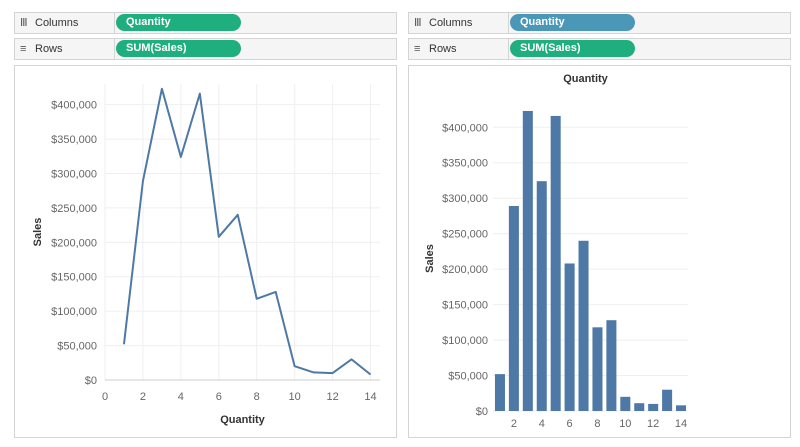 This screenshot has width=800, height=447. Describe the element at coordinates (585, 79) in the screenshot. I see `chart-title: Quantity` at that location.